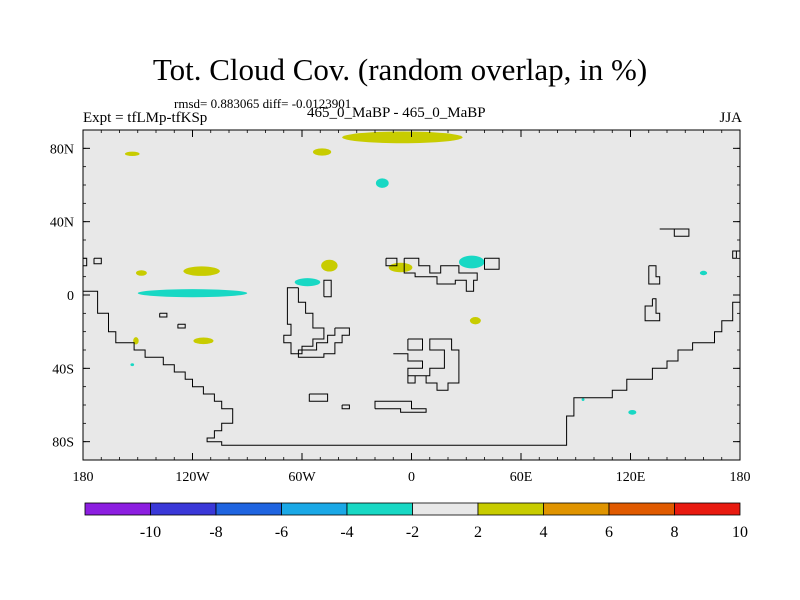 The height and width of the screenshot is (600, 800). Describe the element at coordinates (63, 369) in the screenshot. I see `y-tick-label: 40S` at that location.